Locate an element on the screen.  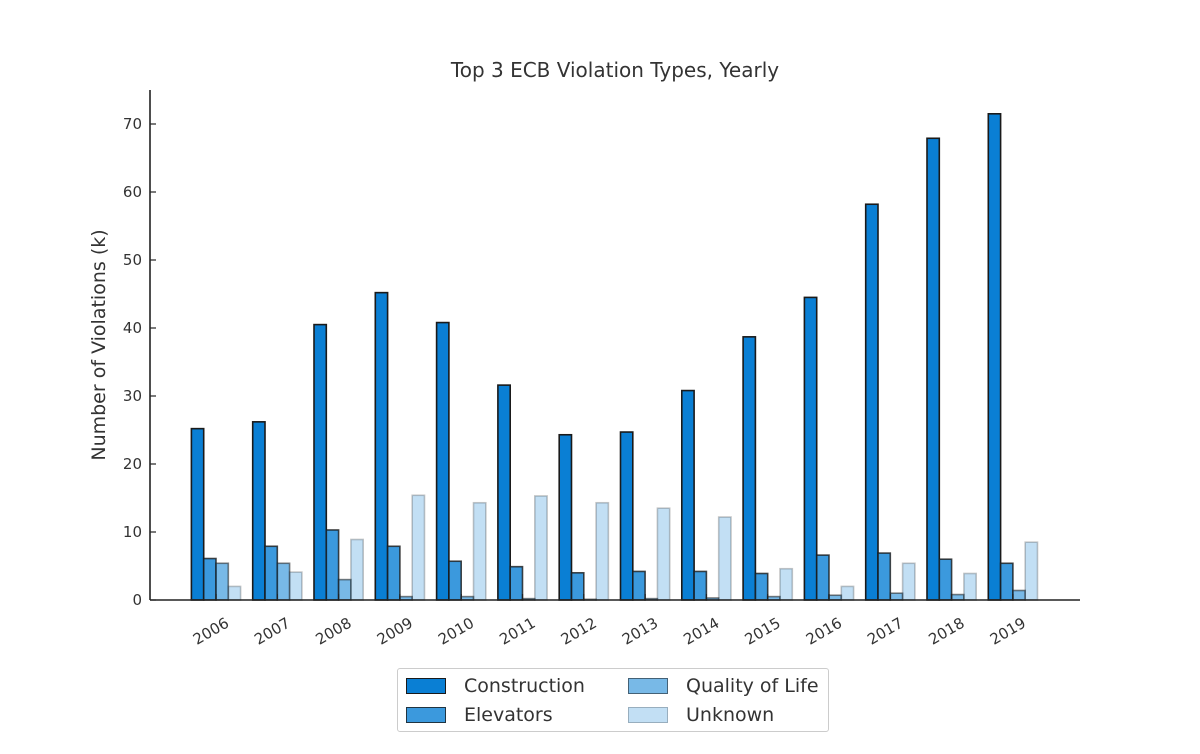
y-axis-label: Number of Violations (k) is located at coordinates (99, 344).